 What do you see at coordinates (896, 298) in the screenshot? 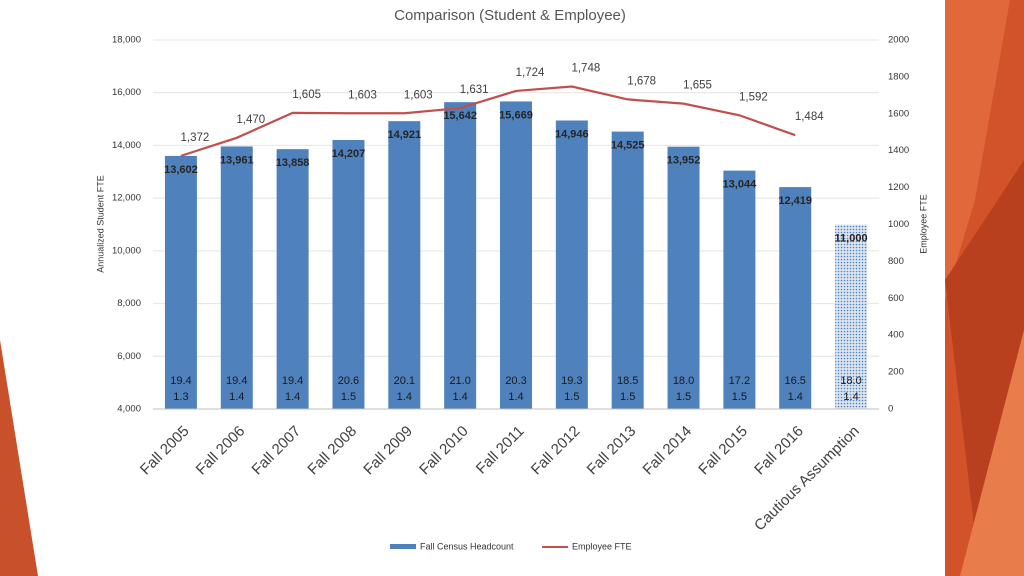
I see `y2-tick-label: 600` at bounding box center [896, 298].